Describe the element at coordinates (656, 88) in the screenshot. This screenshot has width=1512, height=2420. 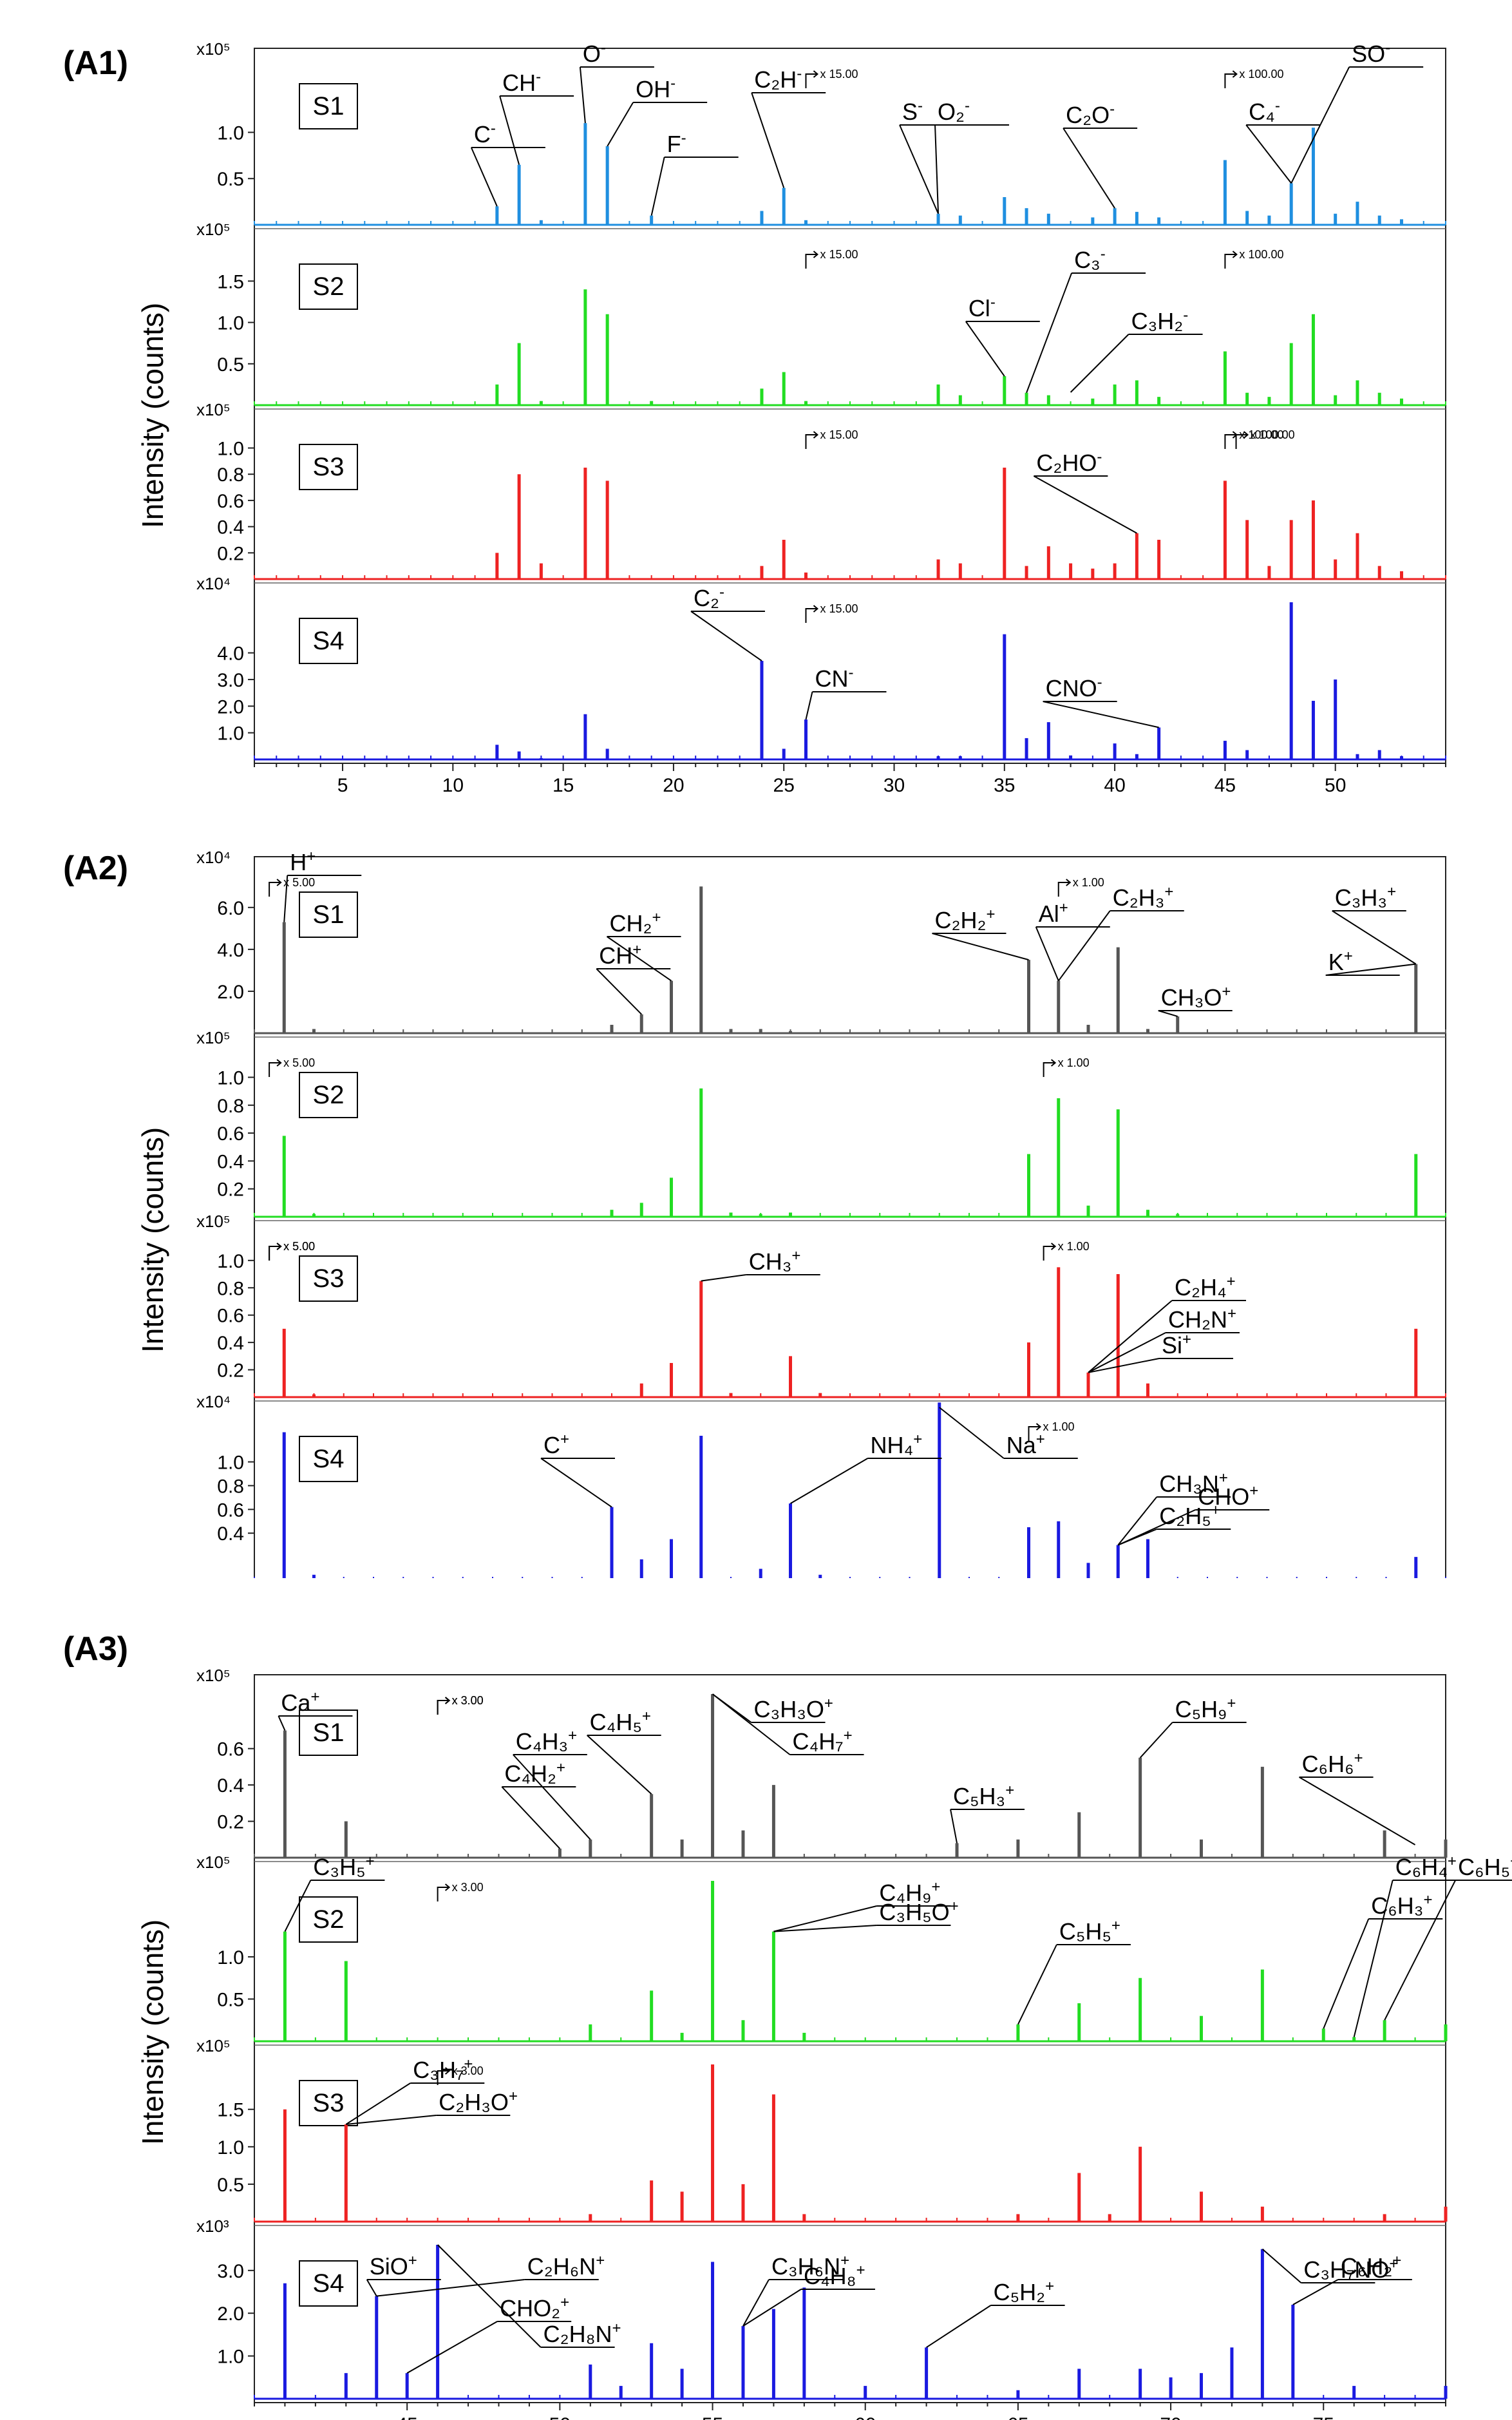
I see `ion-label: OH-` at that location.